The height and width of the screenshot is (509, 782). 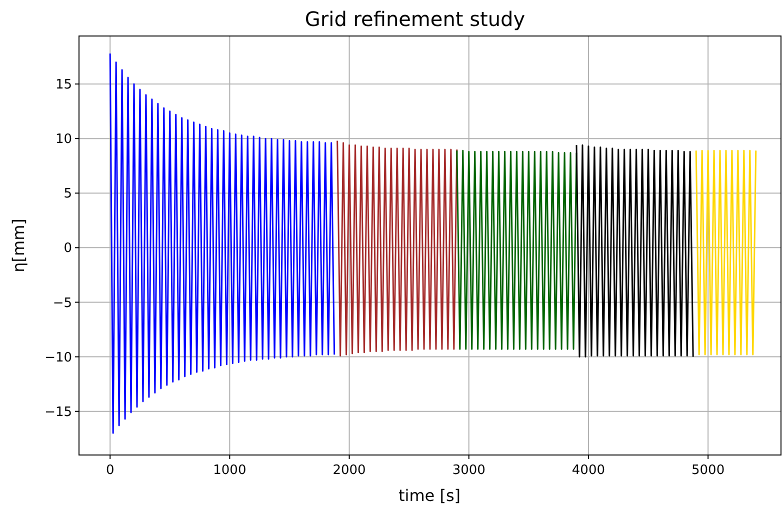 I want to click on x-tick-label: 2000, so click(x=349, y=470).